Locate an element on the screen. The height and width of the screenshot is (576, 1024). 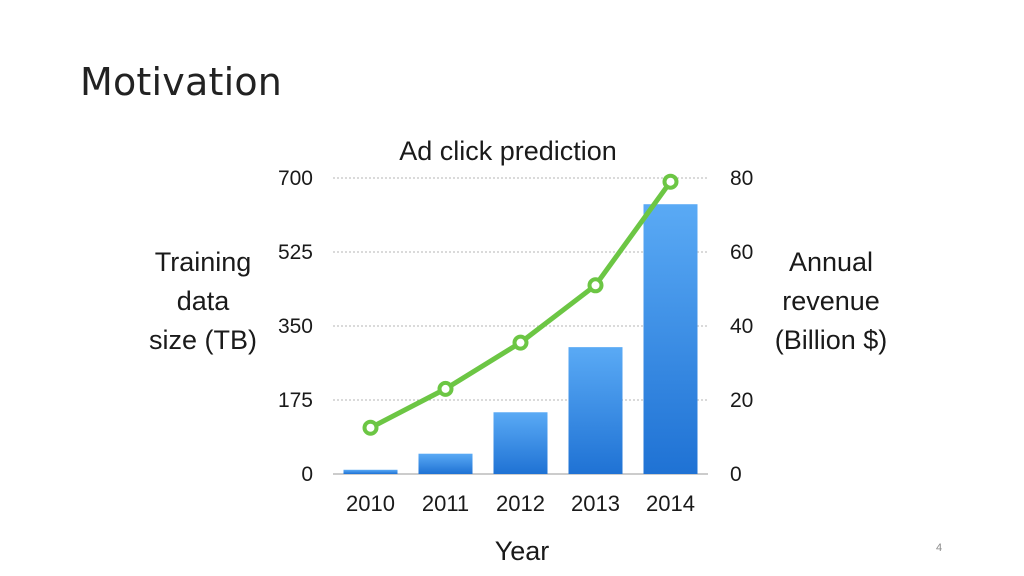
x-tick-label: 2013 is located at coordinates (595, 503).